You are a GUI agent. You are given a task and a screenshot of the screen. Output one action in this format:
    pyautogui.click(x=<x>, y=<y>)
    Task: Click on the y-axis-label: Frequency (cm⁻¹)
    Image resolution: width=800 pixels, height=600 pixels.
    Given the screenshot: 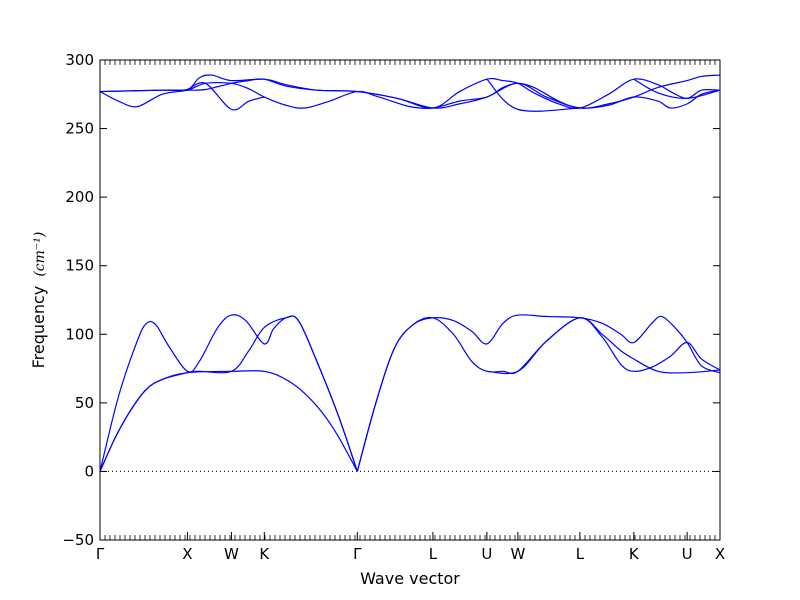 What is the action you would take?
    pyautogui.click(x=38, y=300)
    